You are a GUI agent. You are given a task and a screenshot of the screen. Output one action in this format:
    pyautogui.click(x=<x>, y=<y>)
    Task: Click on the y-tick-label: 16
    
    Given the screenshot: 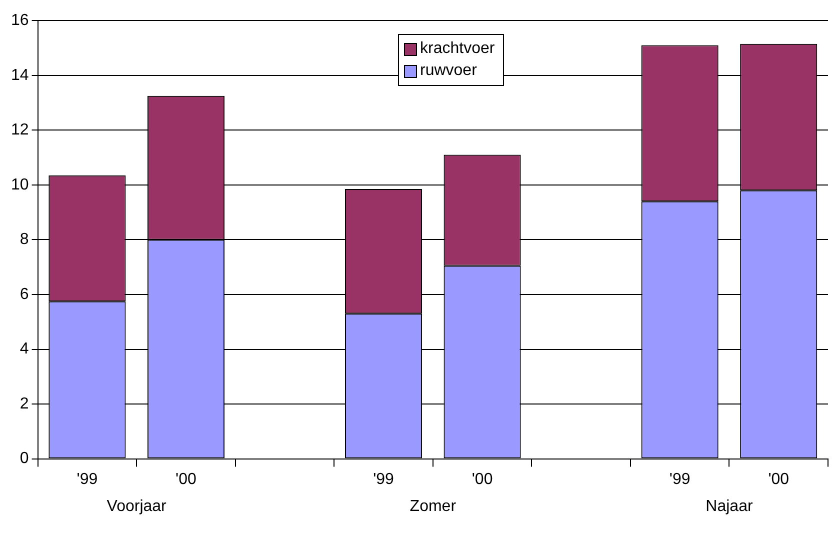 What is the action you would take?
    pyautogui.click(x=20, y=21)
    